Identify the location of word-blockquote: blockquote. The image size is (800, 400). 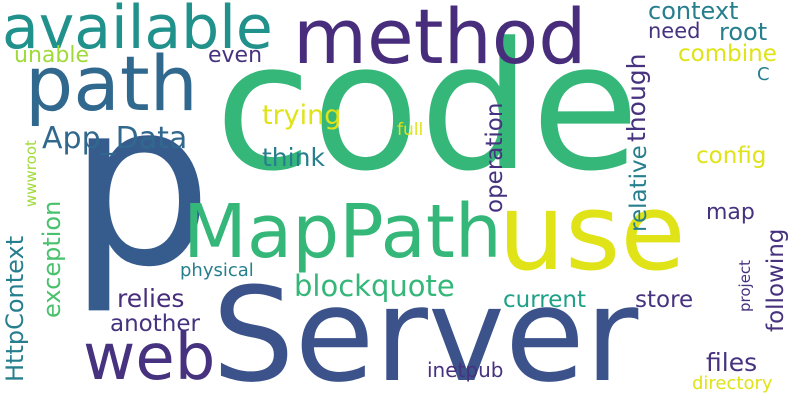
(374, 286).